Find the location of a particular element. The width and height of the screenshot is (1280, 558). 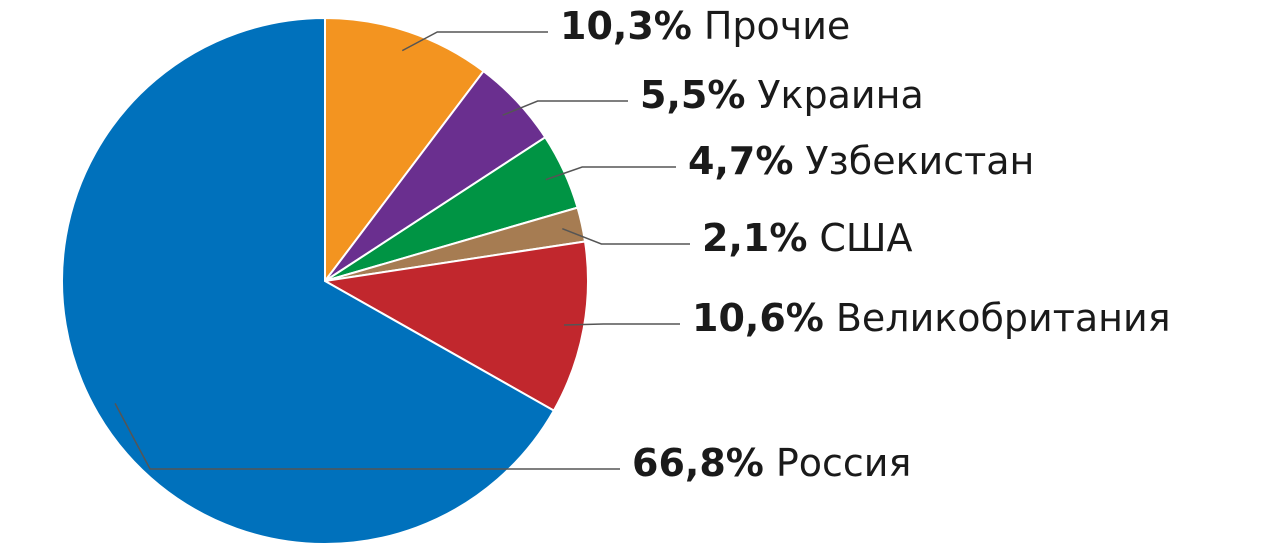

value-label: 5,5% is located at coordinates (692, 95).